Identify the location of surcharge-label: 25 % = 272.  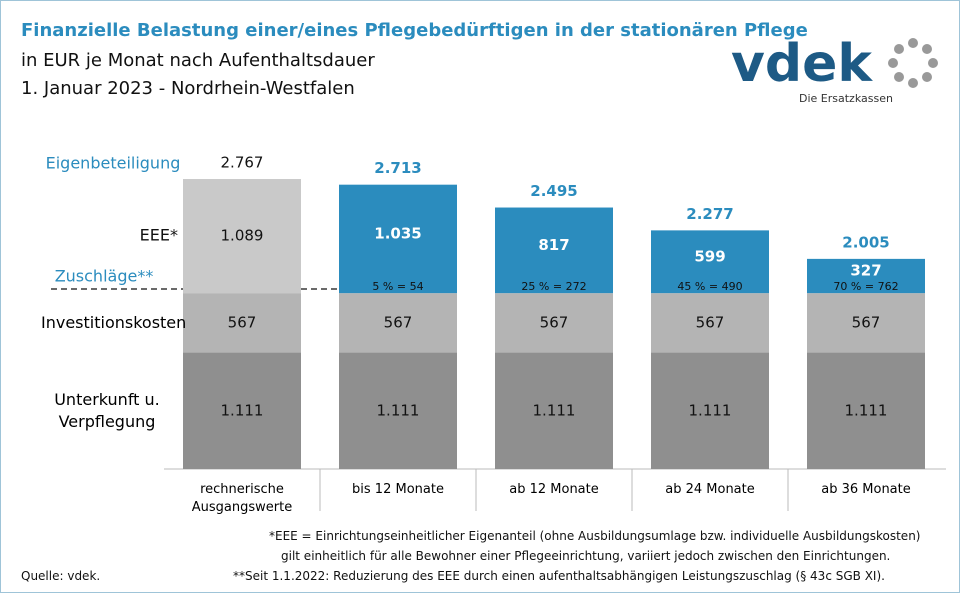
(553, 286).